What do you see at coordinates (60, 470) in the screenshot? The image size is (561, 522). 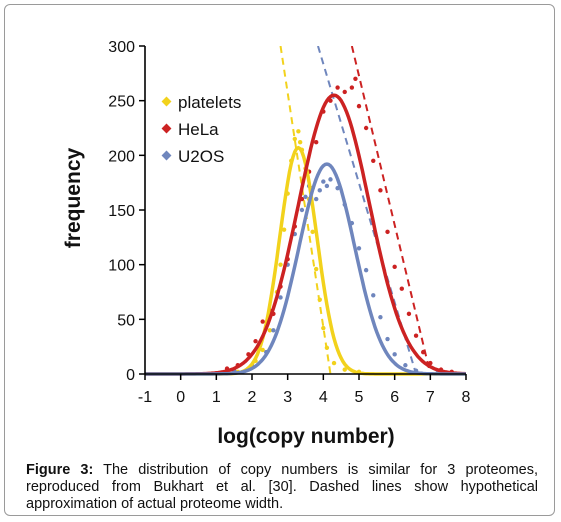 I see `caption-label: Figure 3:` at bounding box center [60, 470].